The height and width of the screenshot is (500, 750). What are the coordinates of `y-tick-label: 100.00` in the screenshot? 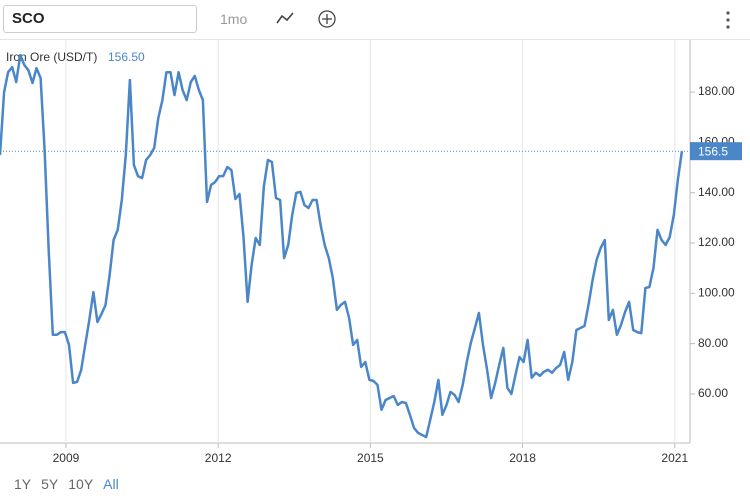 It's located at (716, 292).